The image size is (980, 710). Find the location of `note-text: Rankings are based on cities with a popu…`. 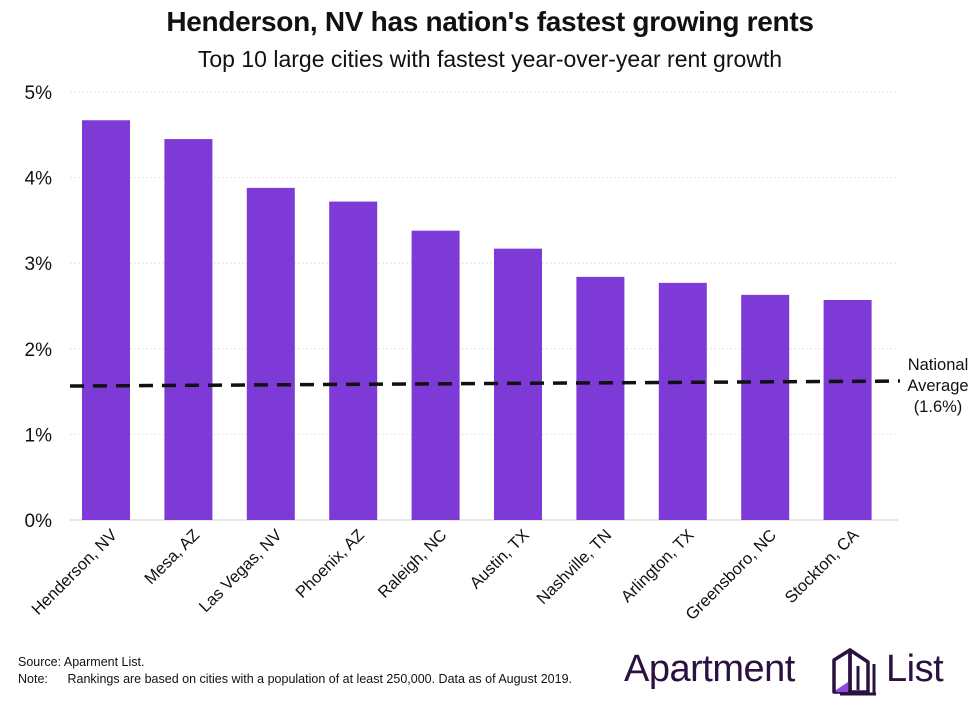

note-text: Rankings are based on cities with a popu… is located at coordinates (319, 679).